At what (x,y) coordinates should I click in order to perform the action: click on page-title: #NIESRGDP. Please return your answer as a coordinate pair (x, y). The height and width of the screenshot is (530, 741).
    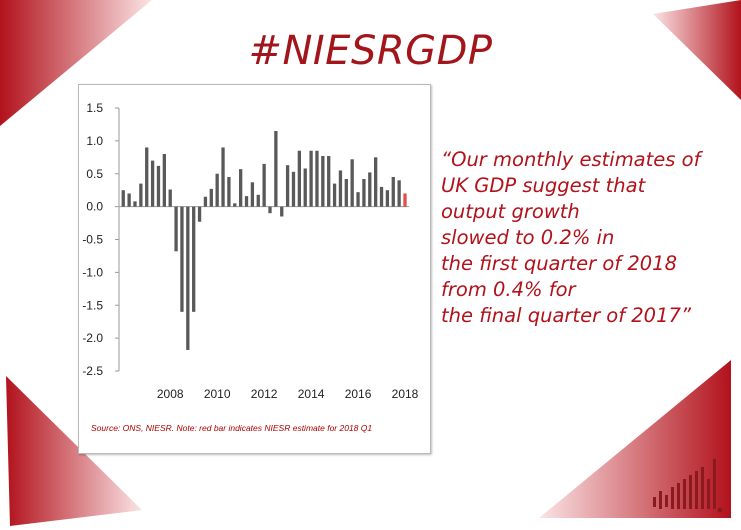
    Looking at the image, I should click on (370, 51).